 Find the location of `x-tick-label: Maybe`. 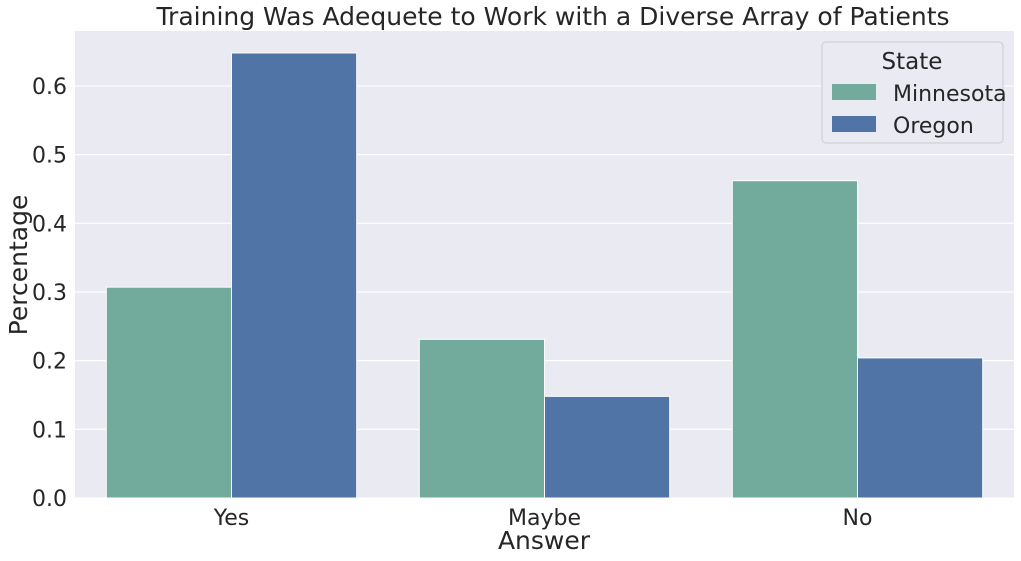

x-tick-label: Maybe is located at coordinates (544, 518).